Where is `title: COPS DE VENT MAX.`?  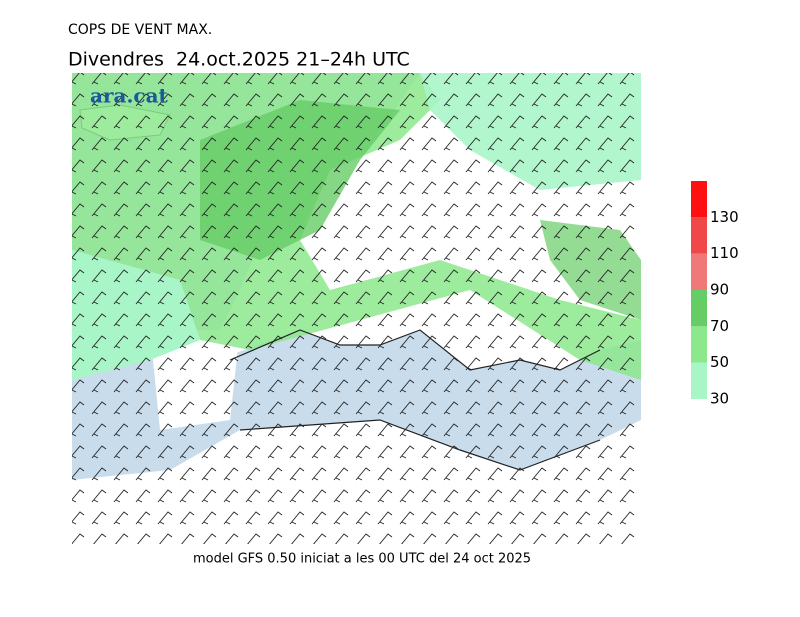
title: COPS DE VENT MAX. is located at coordinates (140, 30).